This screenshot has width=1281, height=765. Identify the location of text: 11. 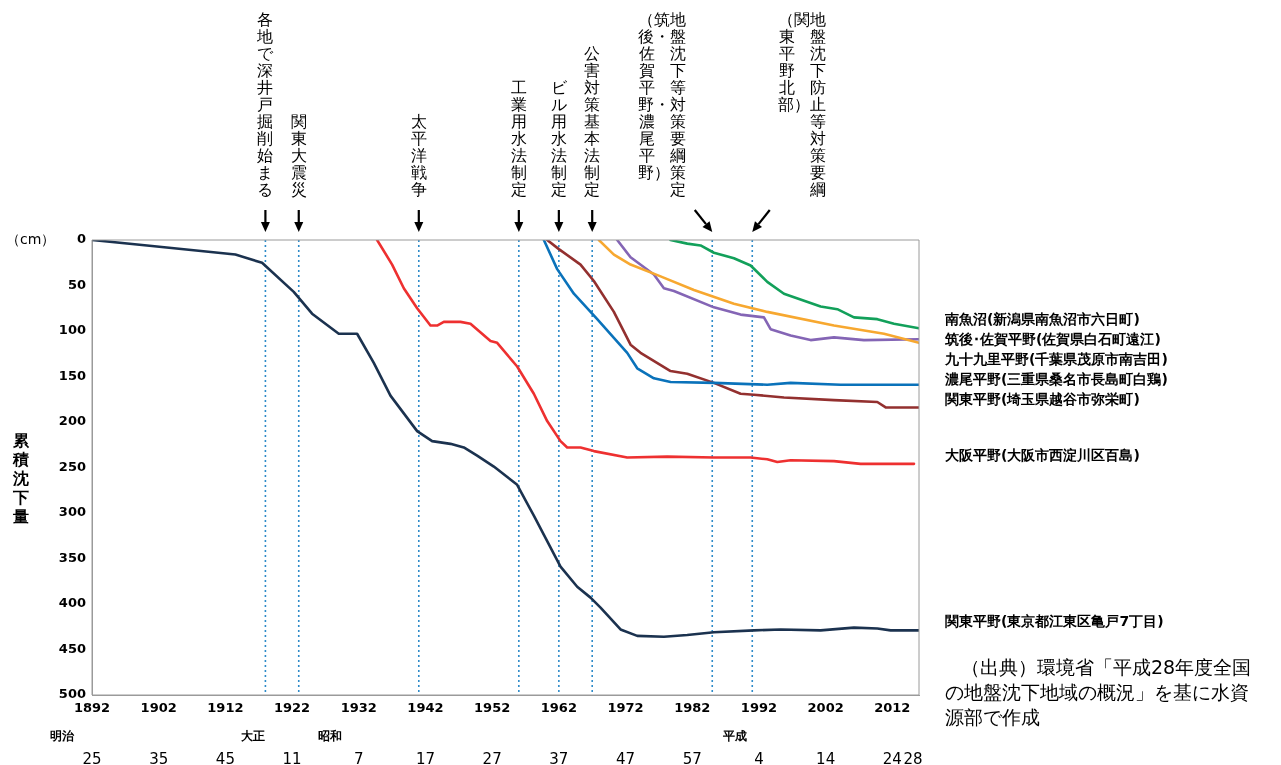
(292, 757).